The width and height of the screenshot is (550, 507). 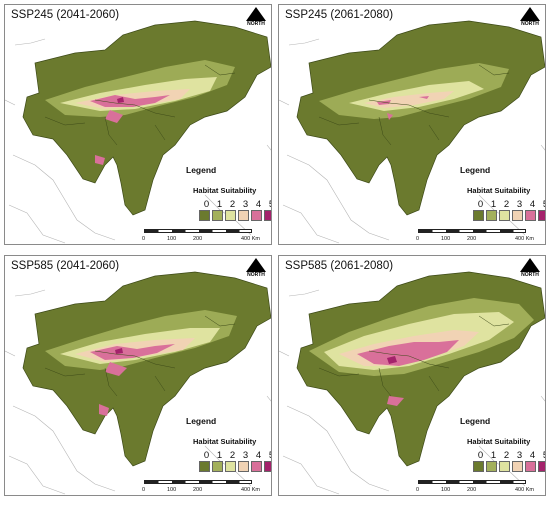 I want to click on panel-title: SSP245 (2041-2060), so click(x=65, y=15).